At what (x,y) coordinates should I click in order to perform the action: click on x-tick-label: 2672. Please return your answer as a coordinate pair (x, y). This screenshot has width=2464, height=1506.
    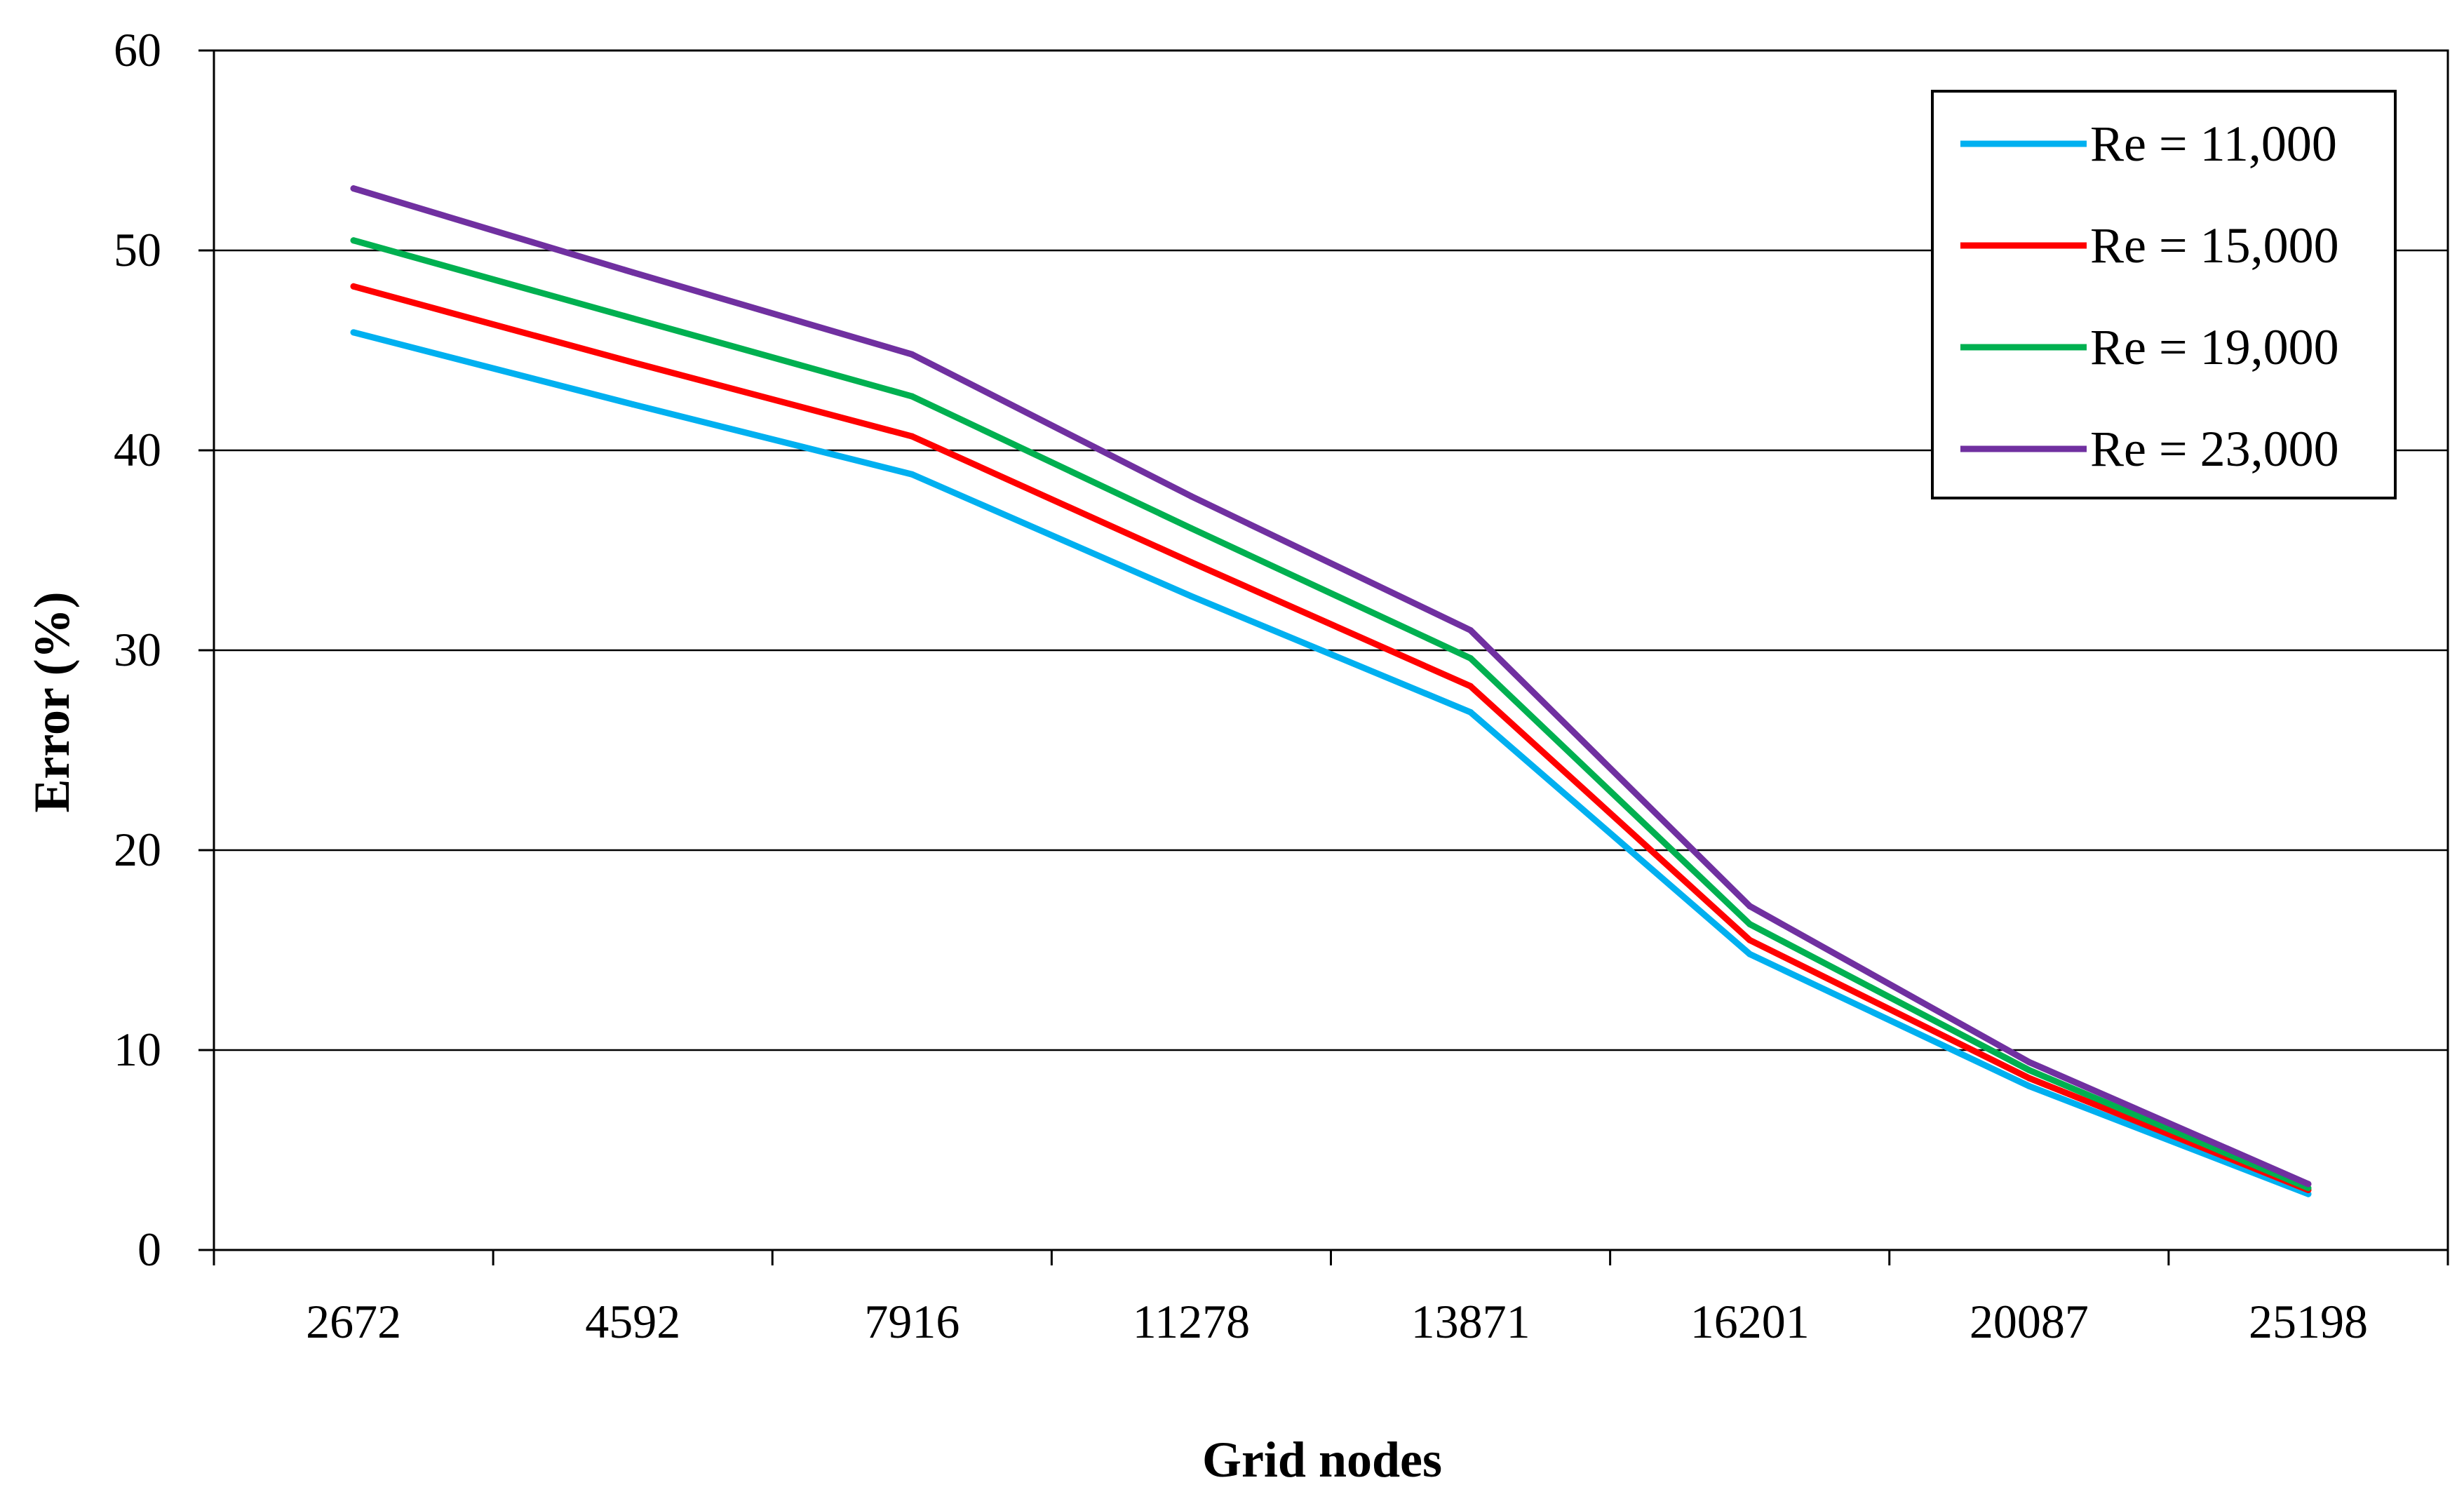
    Looking at the image, I should click on (353, 1321).